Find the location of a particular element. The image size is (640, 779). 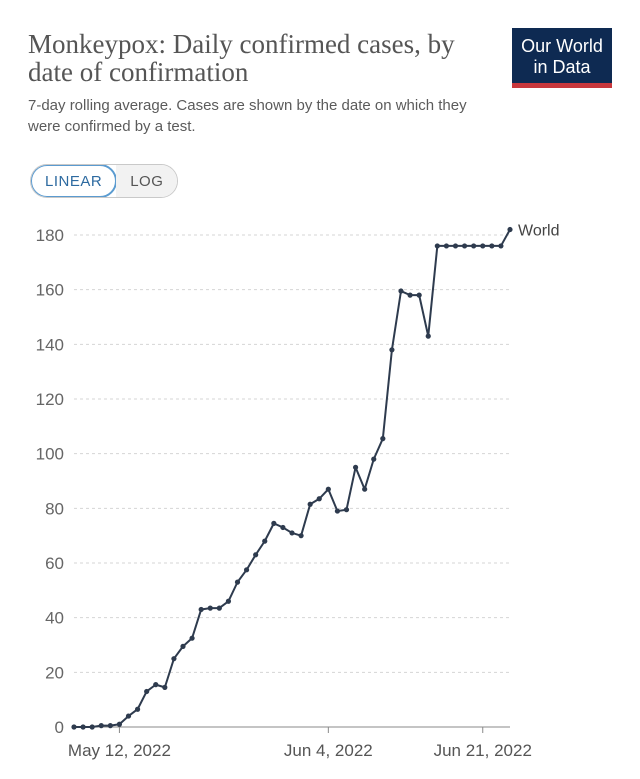

logo-line-1: Our World is located at coordinates (562, 46).